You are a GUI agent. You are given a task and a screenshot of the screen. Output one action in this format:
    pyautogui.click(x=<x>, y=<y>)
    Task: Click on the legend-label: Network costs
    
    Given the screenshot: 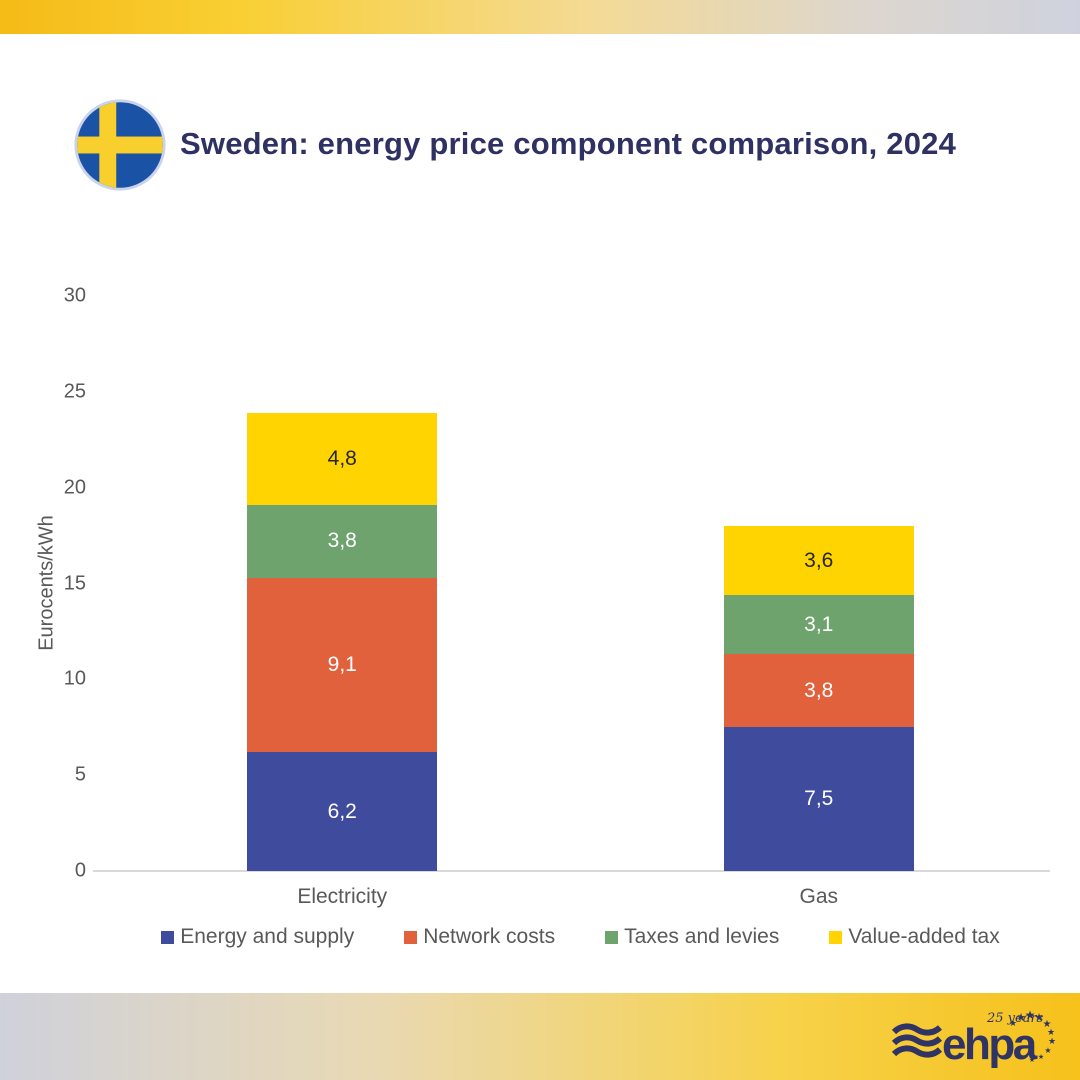 What is the action you would take?
    pyautogui.click(x=489, y=936)
    